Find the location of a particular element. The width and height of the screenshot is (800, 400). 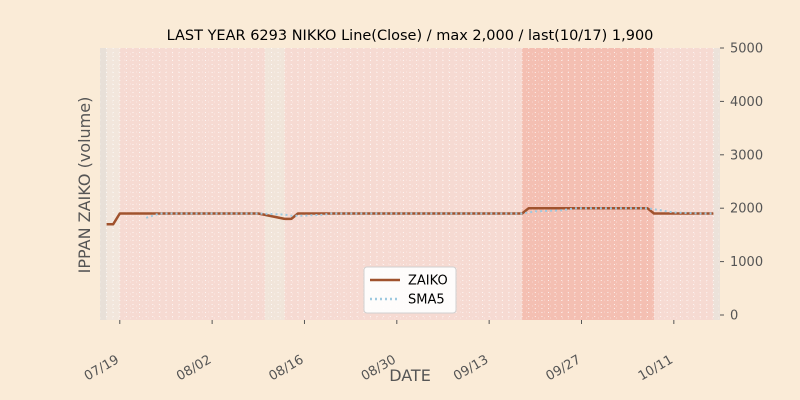

legend: ZAIKO SMA5 is located at coordinates (410, 290).